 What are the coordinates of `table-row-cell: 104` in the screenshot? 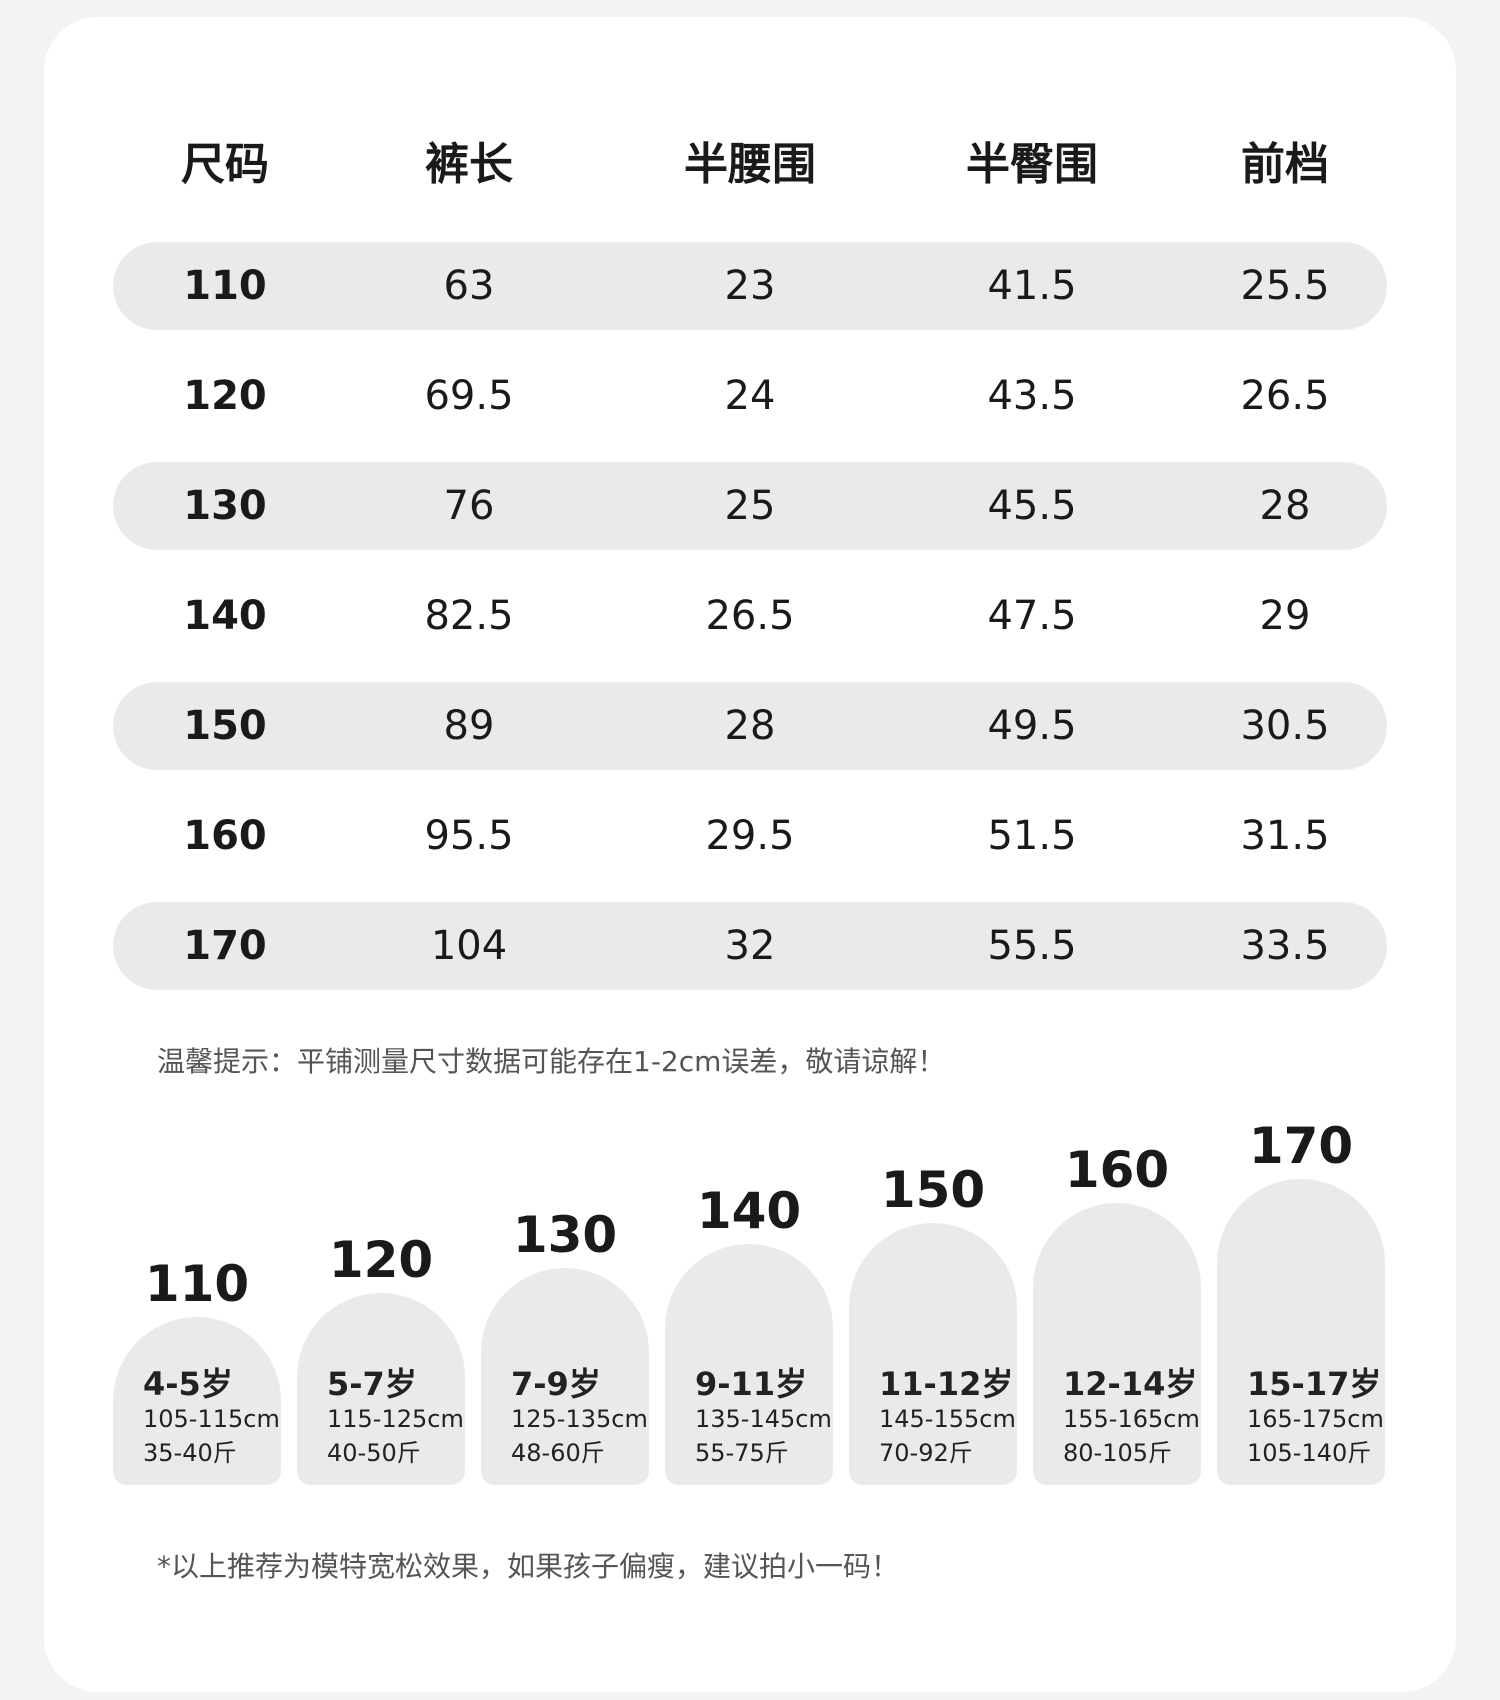 It's located at (469, 946).